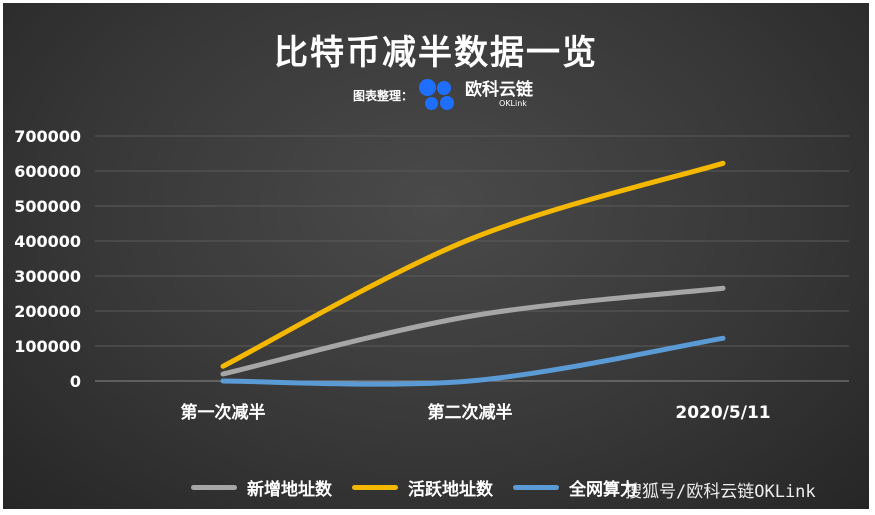 This screenshot has width=875, height=515. Describe the element at coordinates (383, 95) in the screenshot. I see `source-prefix: 图表整理：` at that location.